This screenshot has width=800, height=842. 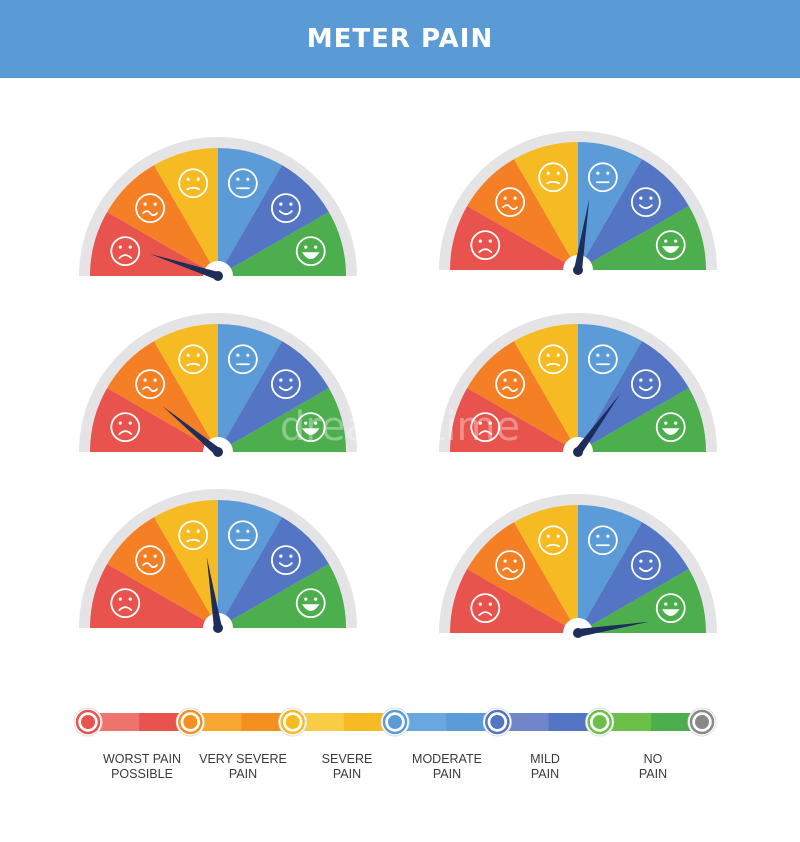 I want to click on scale-label-mild: MILD PAIN, so click(x=545, y=766).